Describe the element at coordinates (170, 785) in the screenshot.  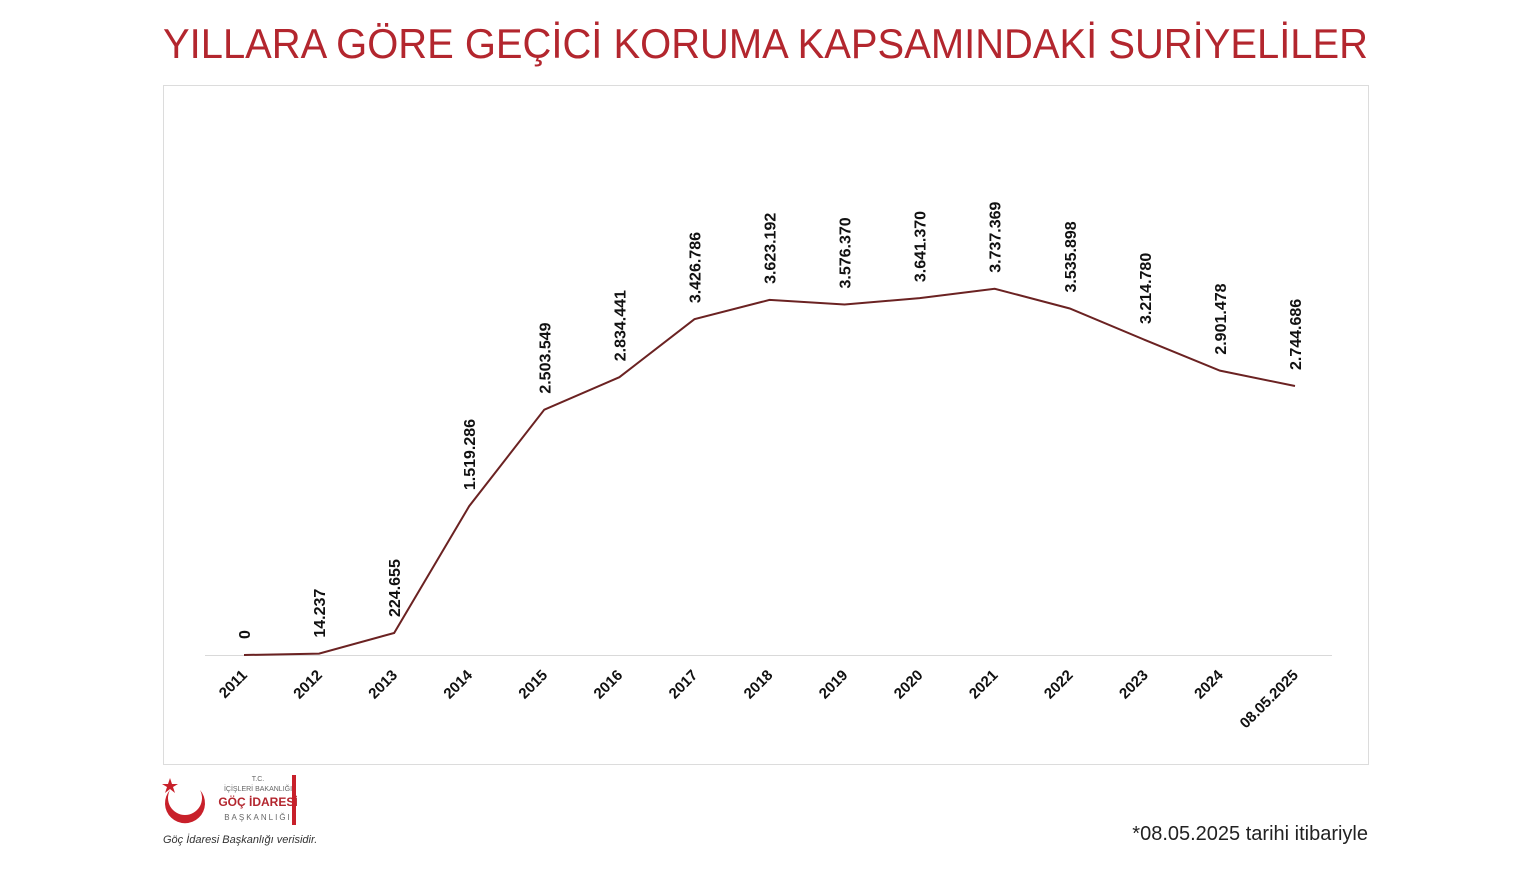
I see `logo-star` at that location.